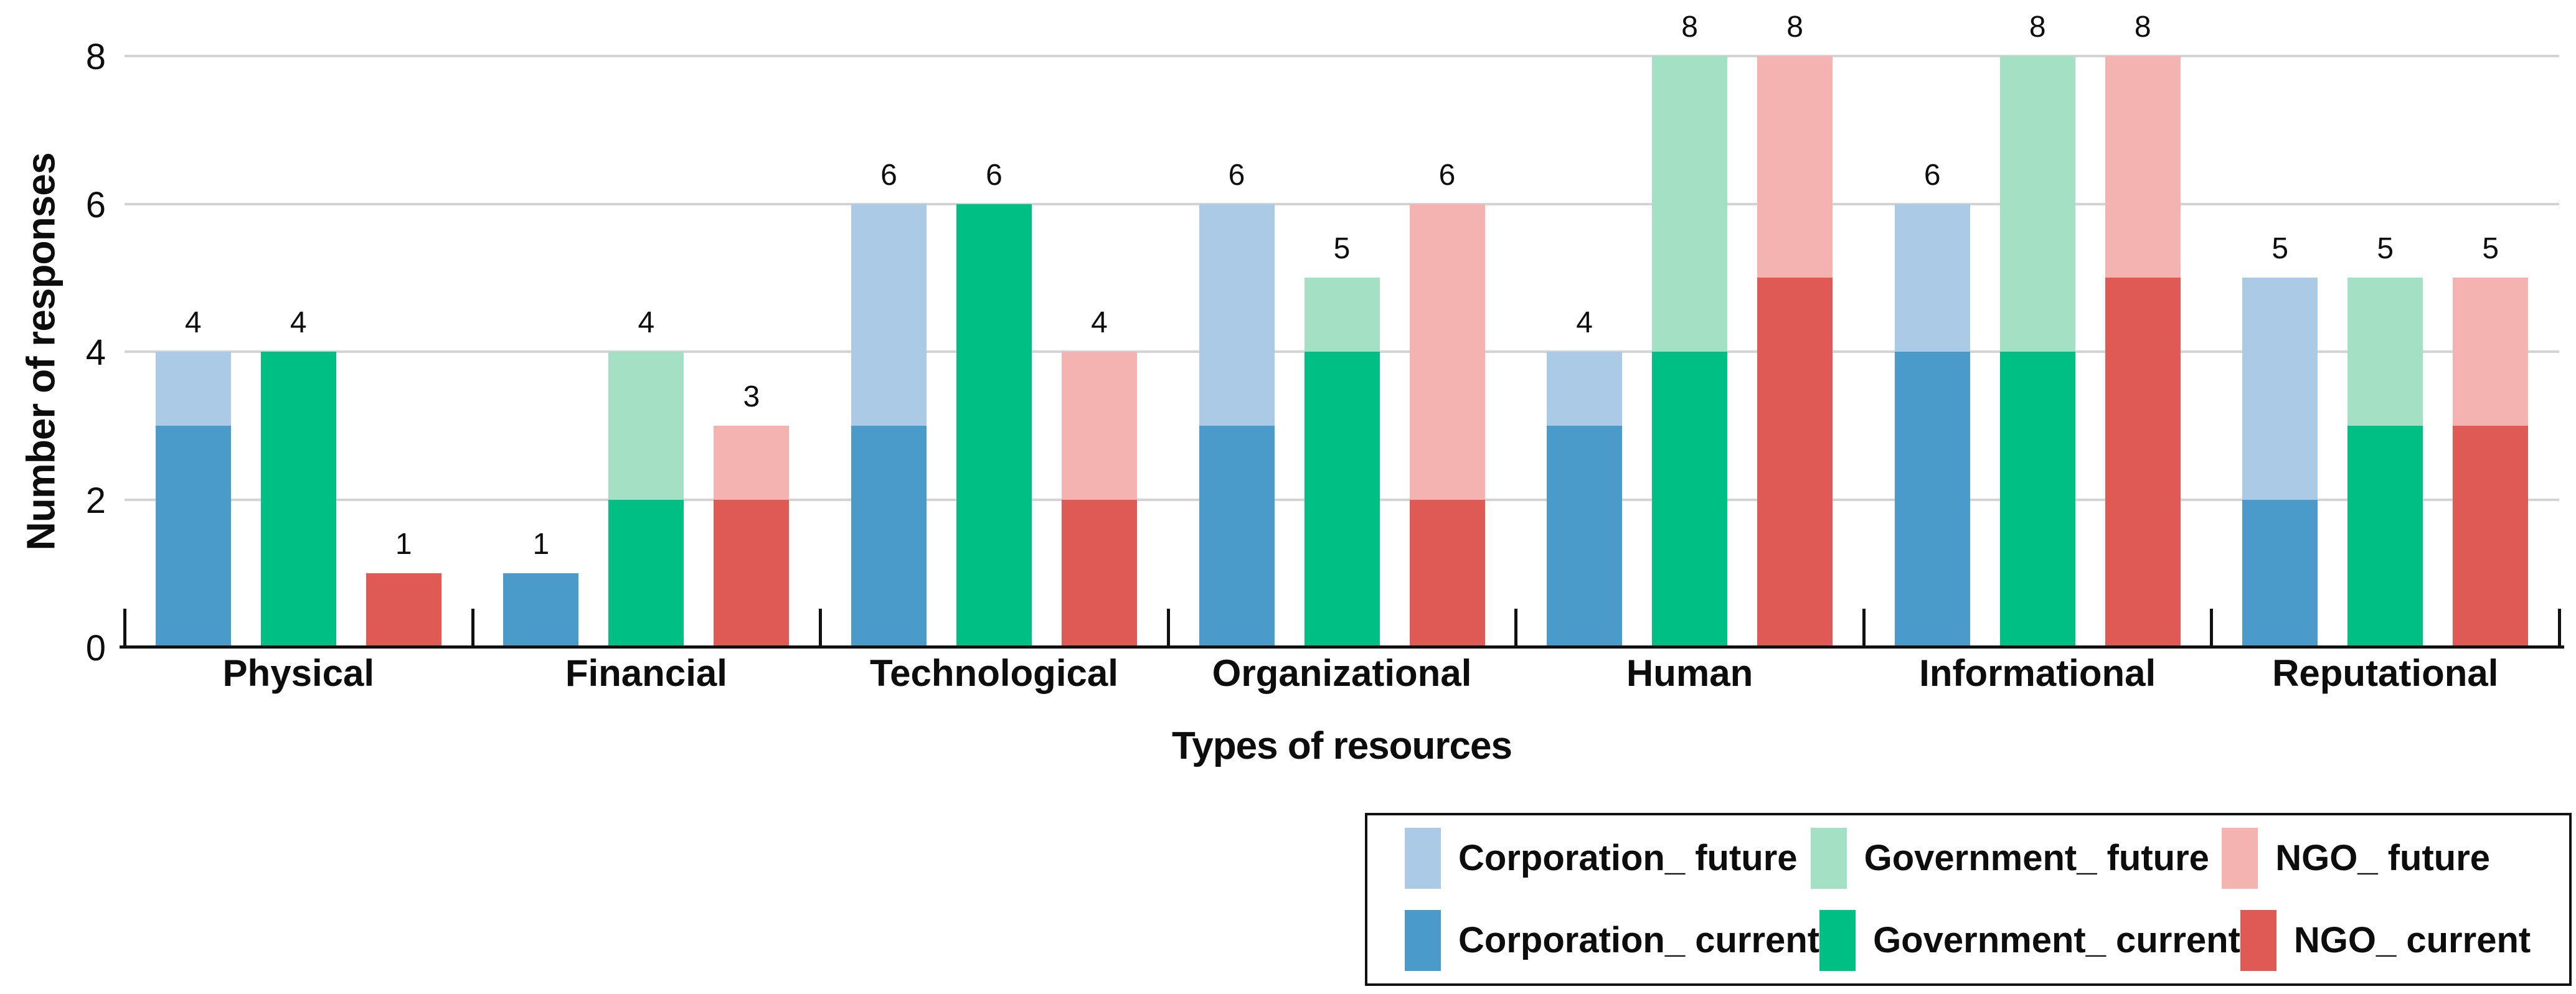 The width and height of the screenshot is (2576, 994). Describe the element at coordinates (95, 204) in the screenshot. I see `y-tick-label-6: 6` at that location.